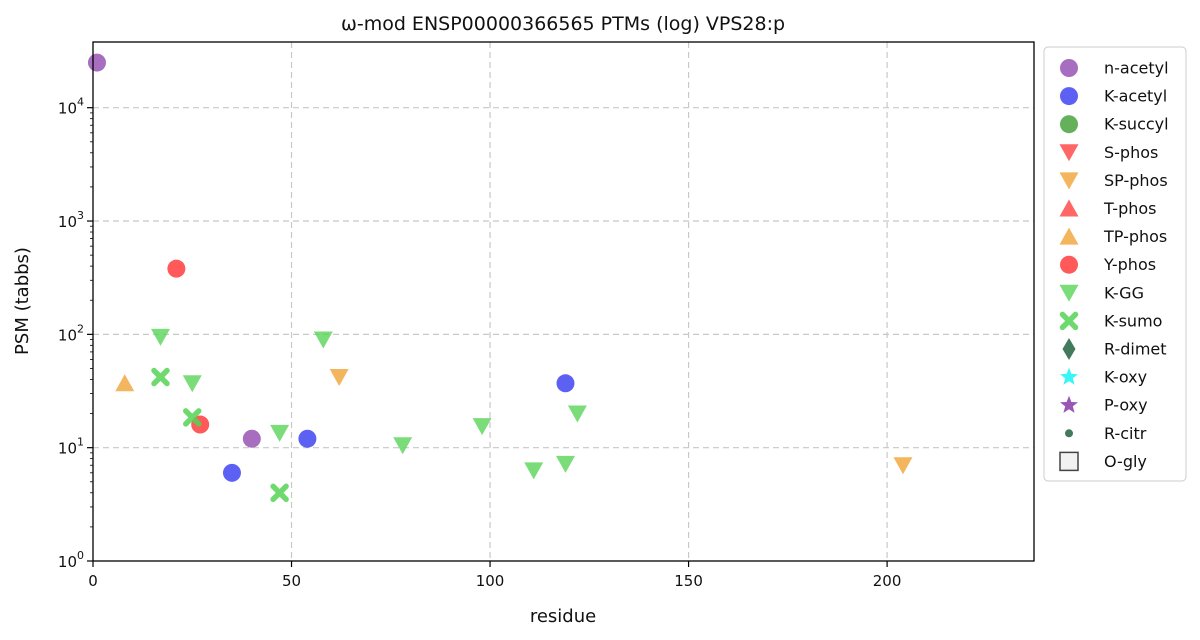 The width and height of the screenshot is (1200, 640). I want to click on y-tick-label: 10¹, so click(71, 447).